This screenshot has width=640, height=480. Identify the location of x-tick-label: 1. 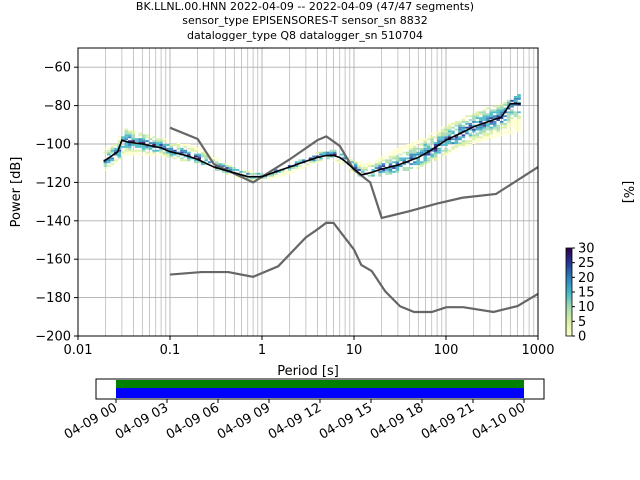
(262, 350).